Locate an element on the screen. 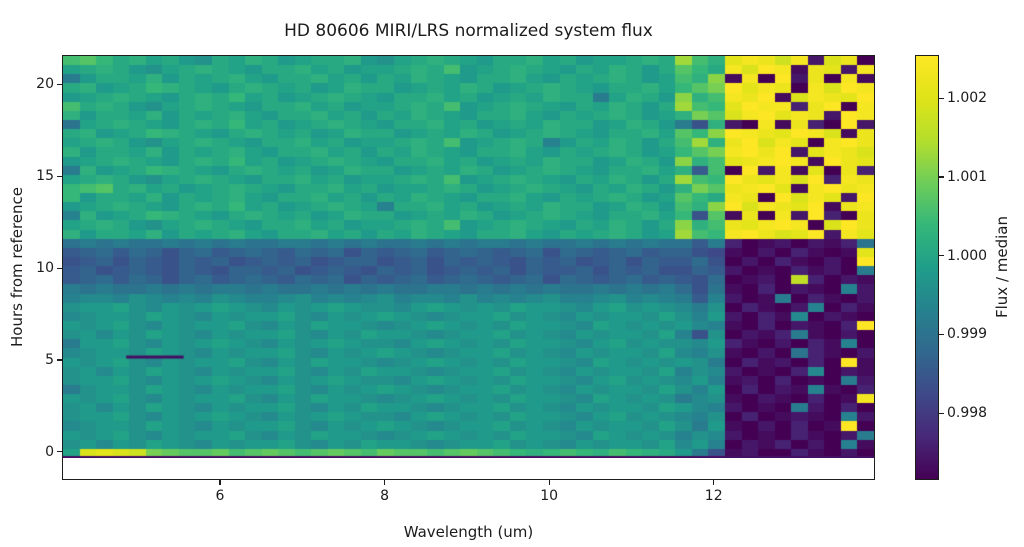  y-tick-label: 15 is located at coordinates (45, 176).